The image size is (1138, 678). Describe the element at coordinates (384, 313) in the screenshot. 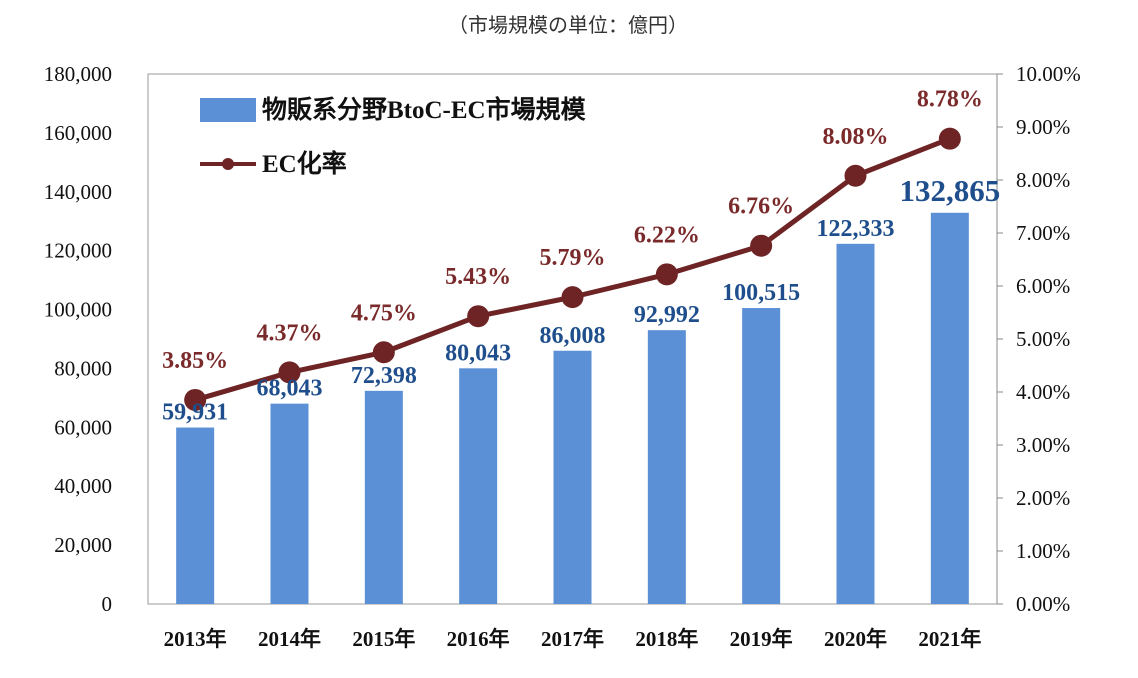

I see `rate-value-label: 4.75%` at that location.